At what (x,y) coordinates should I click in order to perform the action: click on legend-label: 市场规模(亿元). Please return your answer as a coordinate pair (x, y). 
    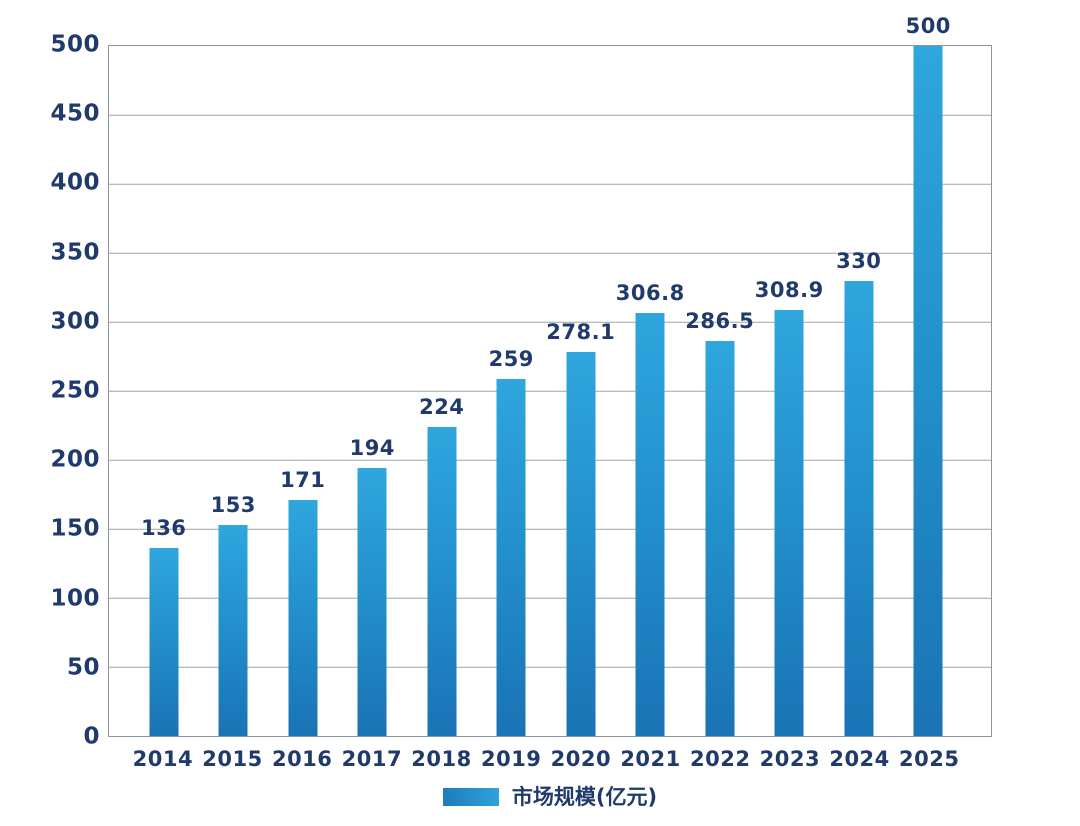
    Looking at the image, I should click on (584, 796).